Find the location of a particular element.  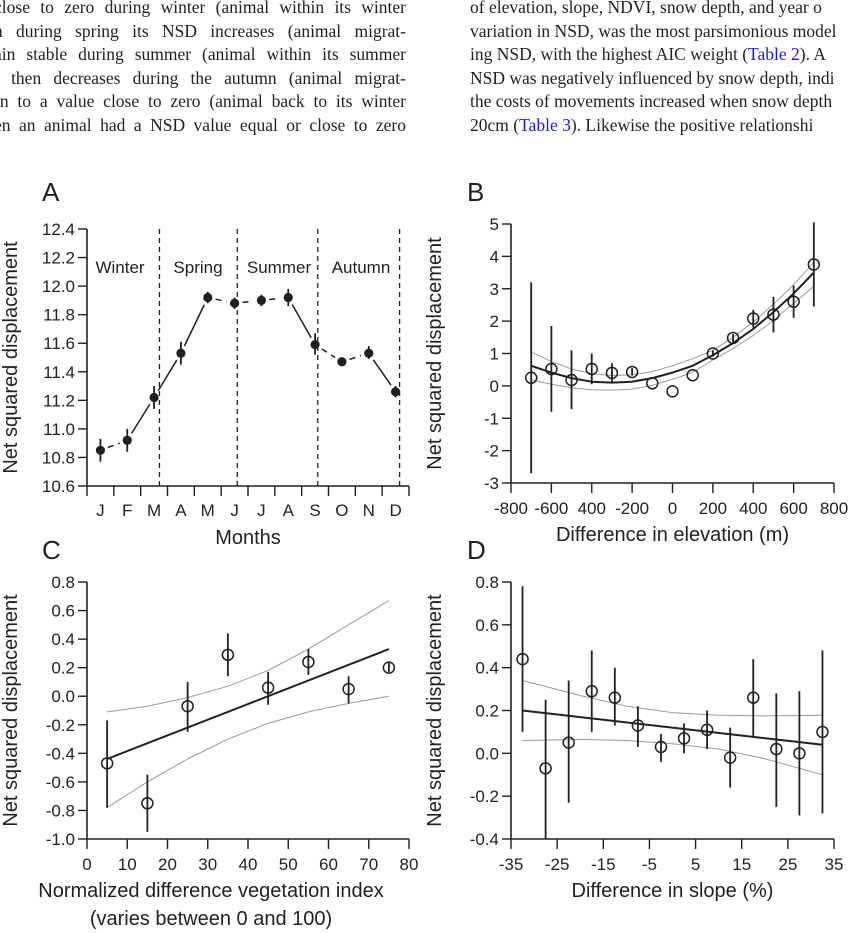

x-tick-label: 600 is located at coordinates (793, 508).